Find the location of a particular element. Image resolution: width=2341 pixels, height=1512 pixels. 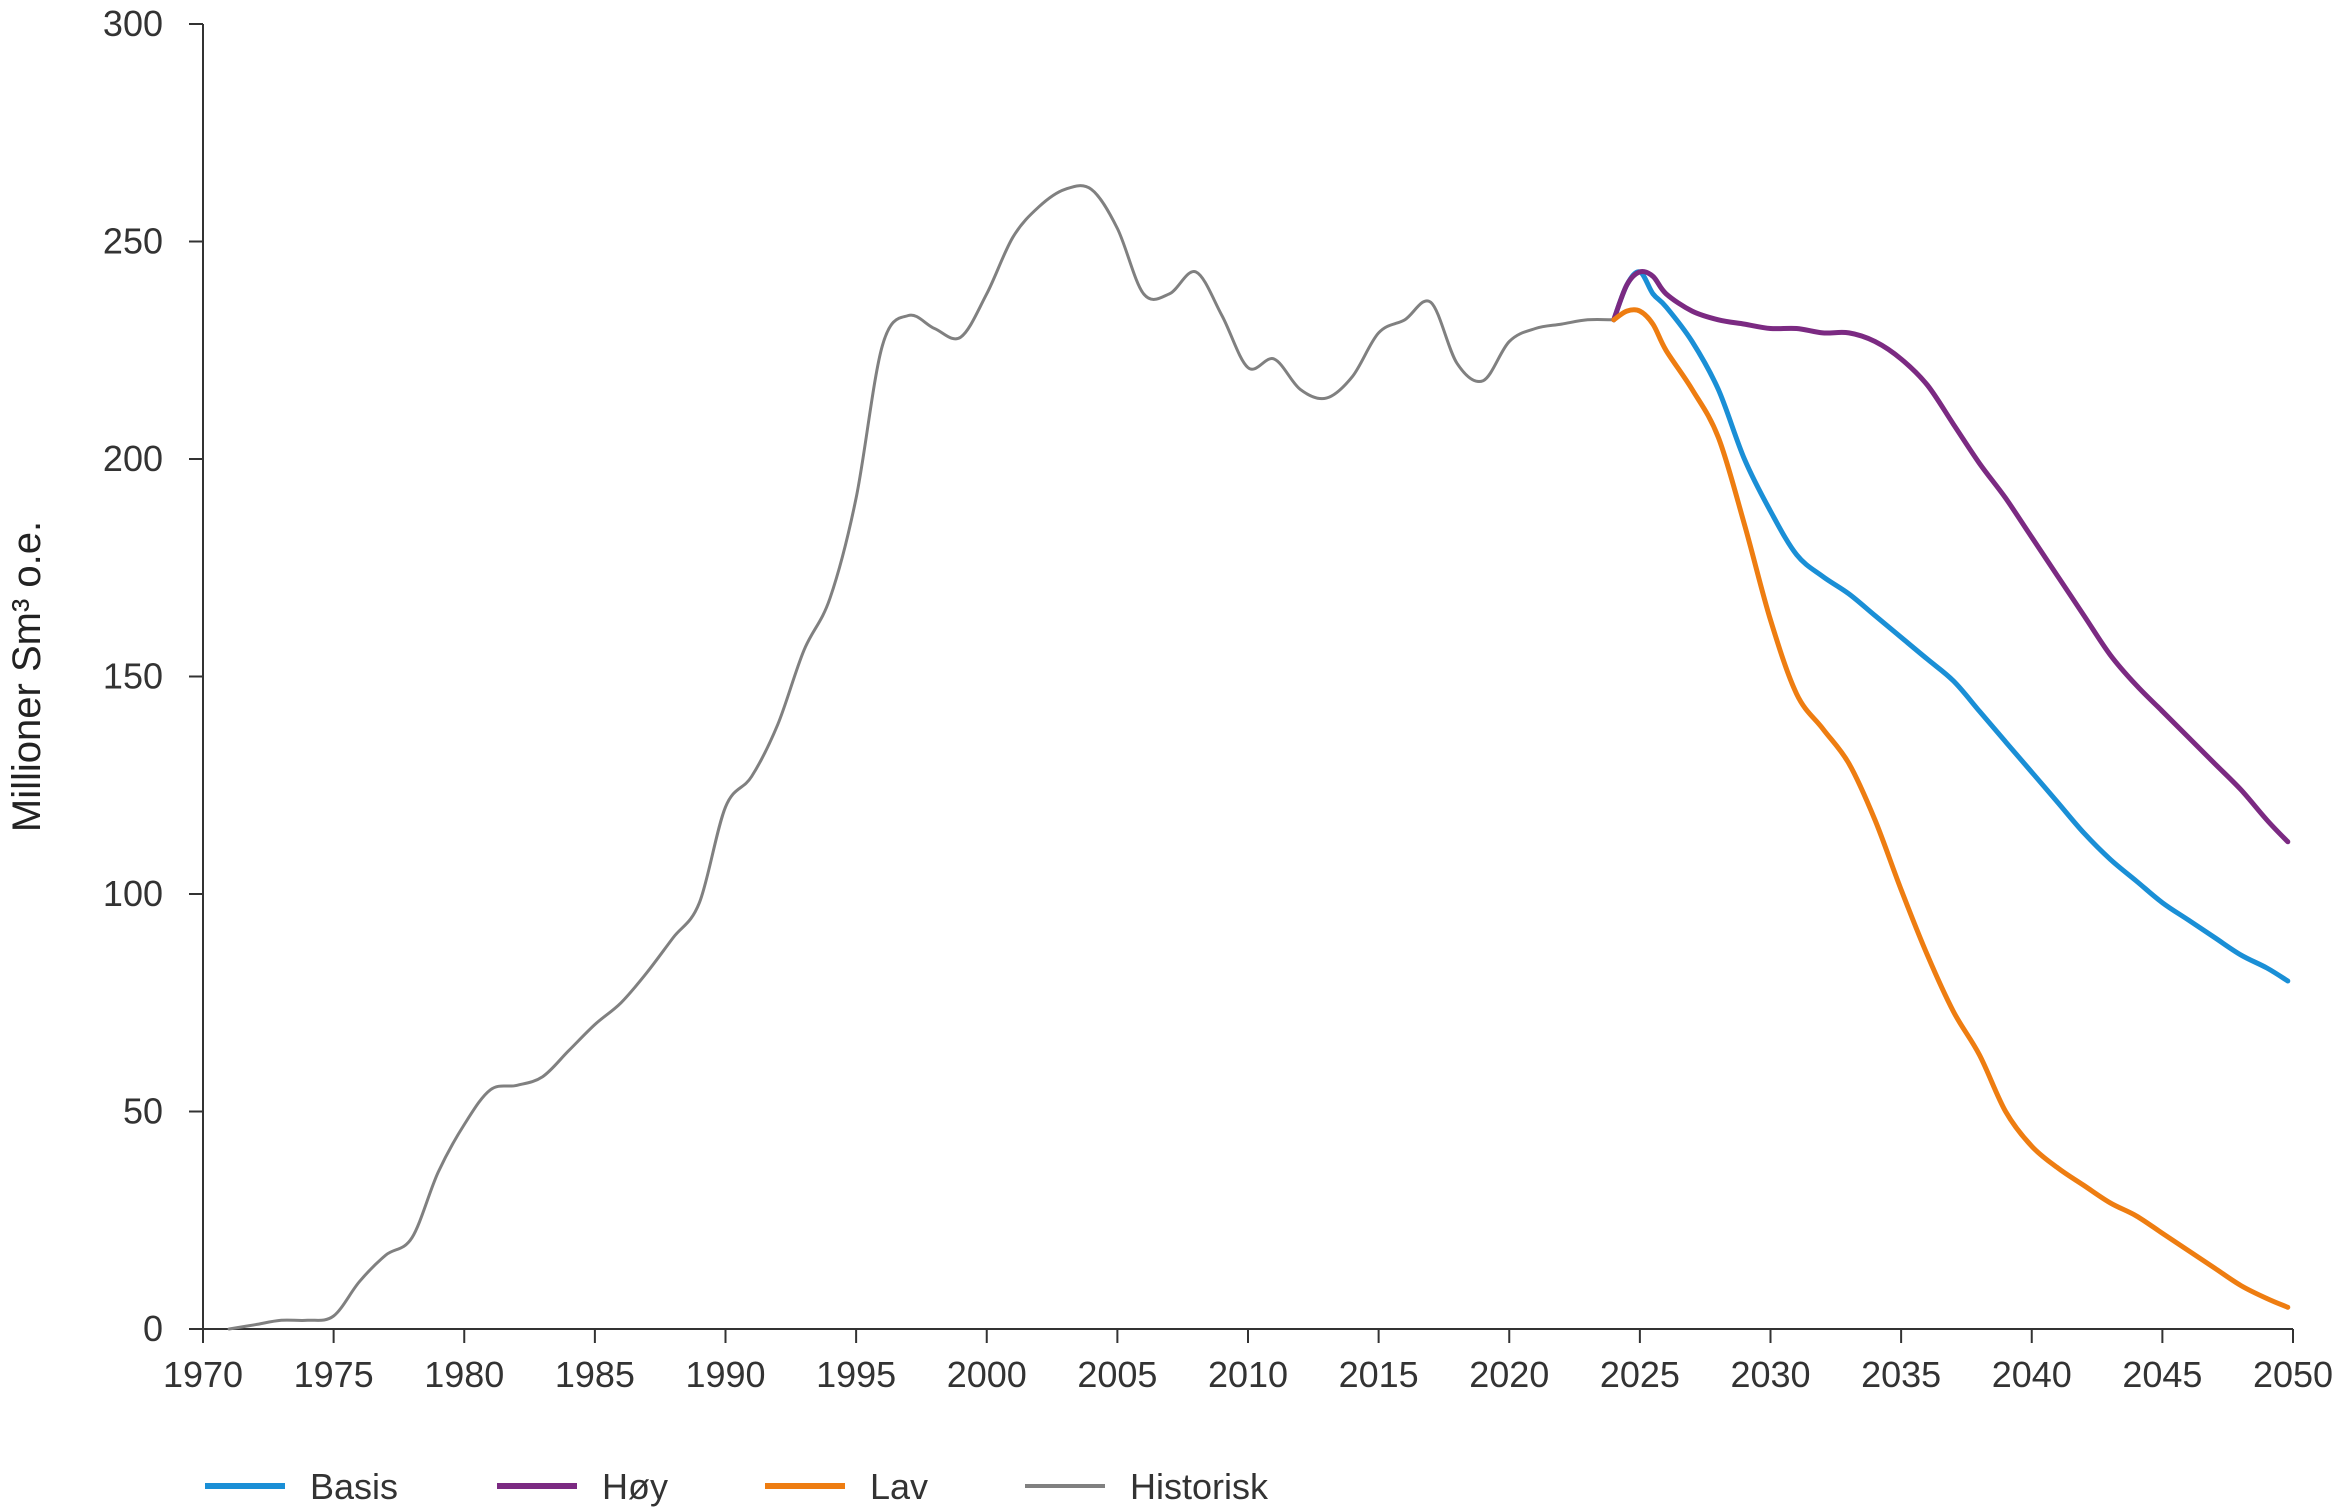

x-tick-label: 2015 is located at coordinates (1379, 1374).